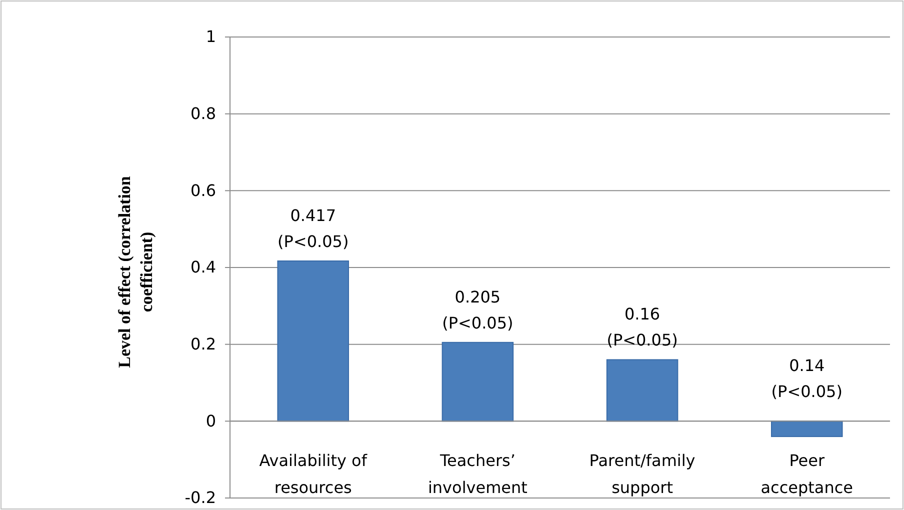 Image resolution: width=904 pixels, height=510 pixels. What do you see at coordinates (200, 498) in the screenshot?
I see `y-tick-label: -0.2` at bounding box center [200, 498].